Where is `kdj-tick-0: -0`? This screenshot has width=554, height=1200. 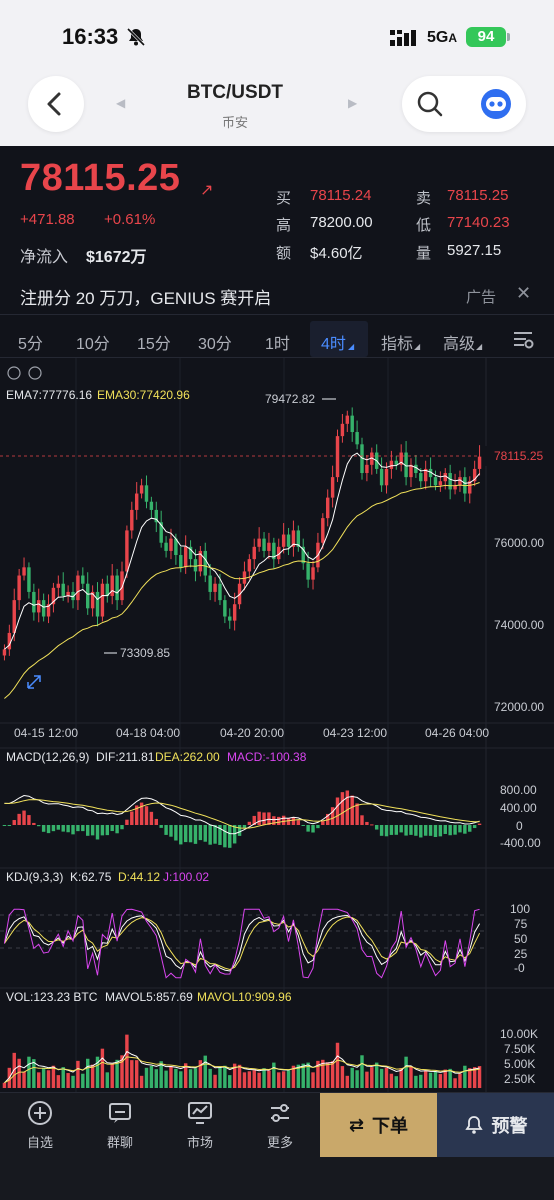
kdj-tick-0: -0 is located at coordinates (519, 968).